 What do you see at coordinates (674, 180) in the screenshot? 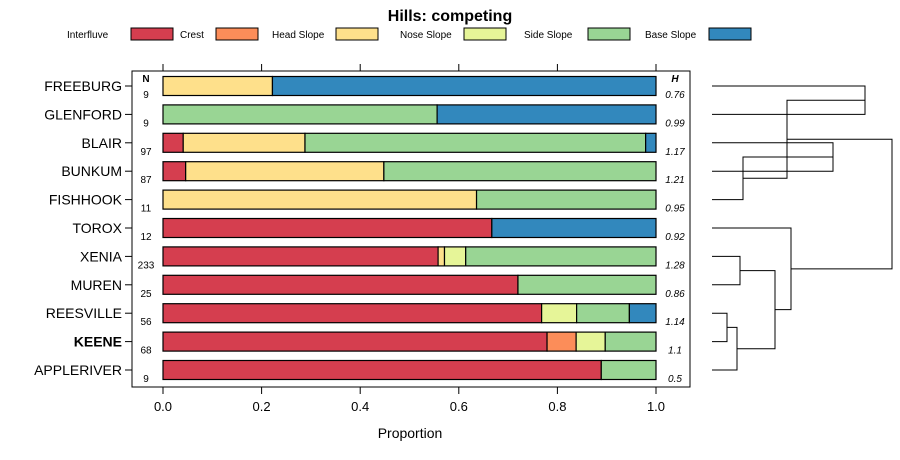
I see `h-value: 1.21` at bounding box center [674, 180].